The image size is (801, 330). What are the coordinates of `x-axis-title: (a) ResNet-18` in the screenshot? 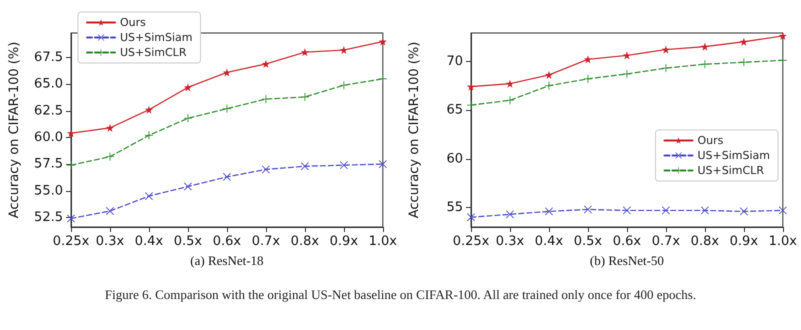 It's located at (227, 260).